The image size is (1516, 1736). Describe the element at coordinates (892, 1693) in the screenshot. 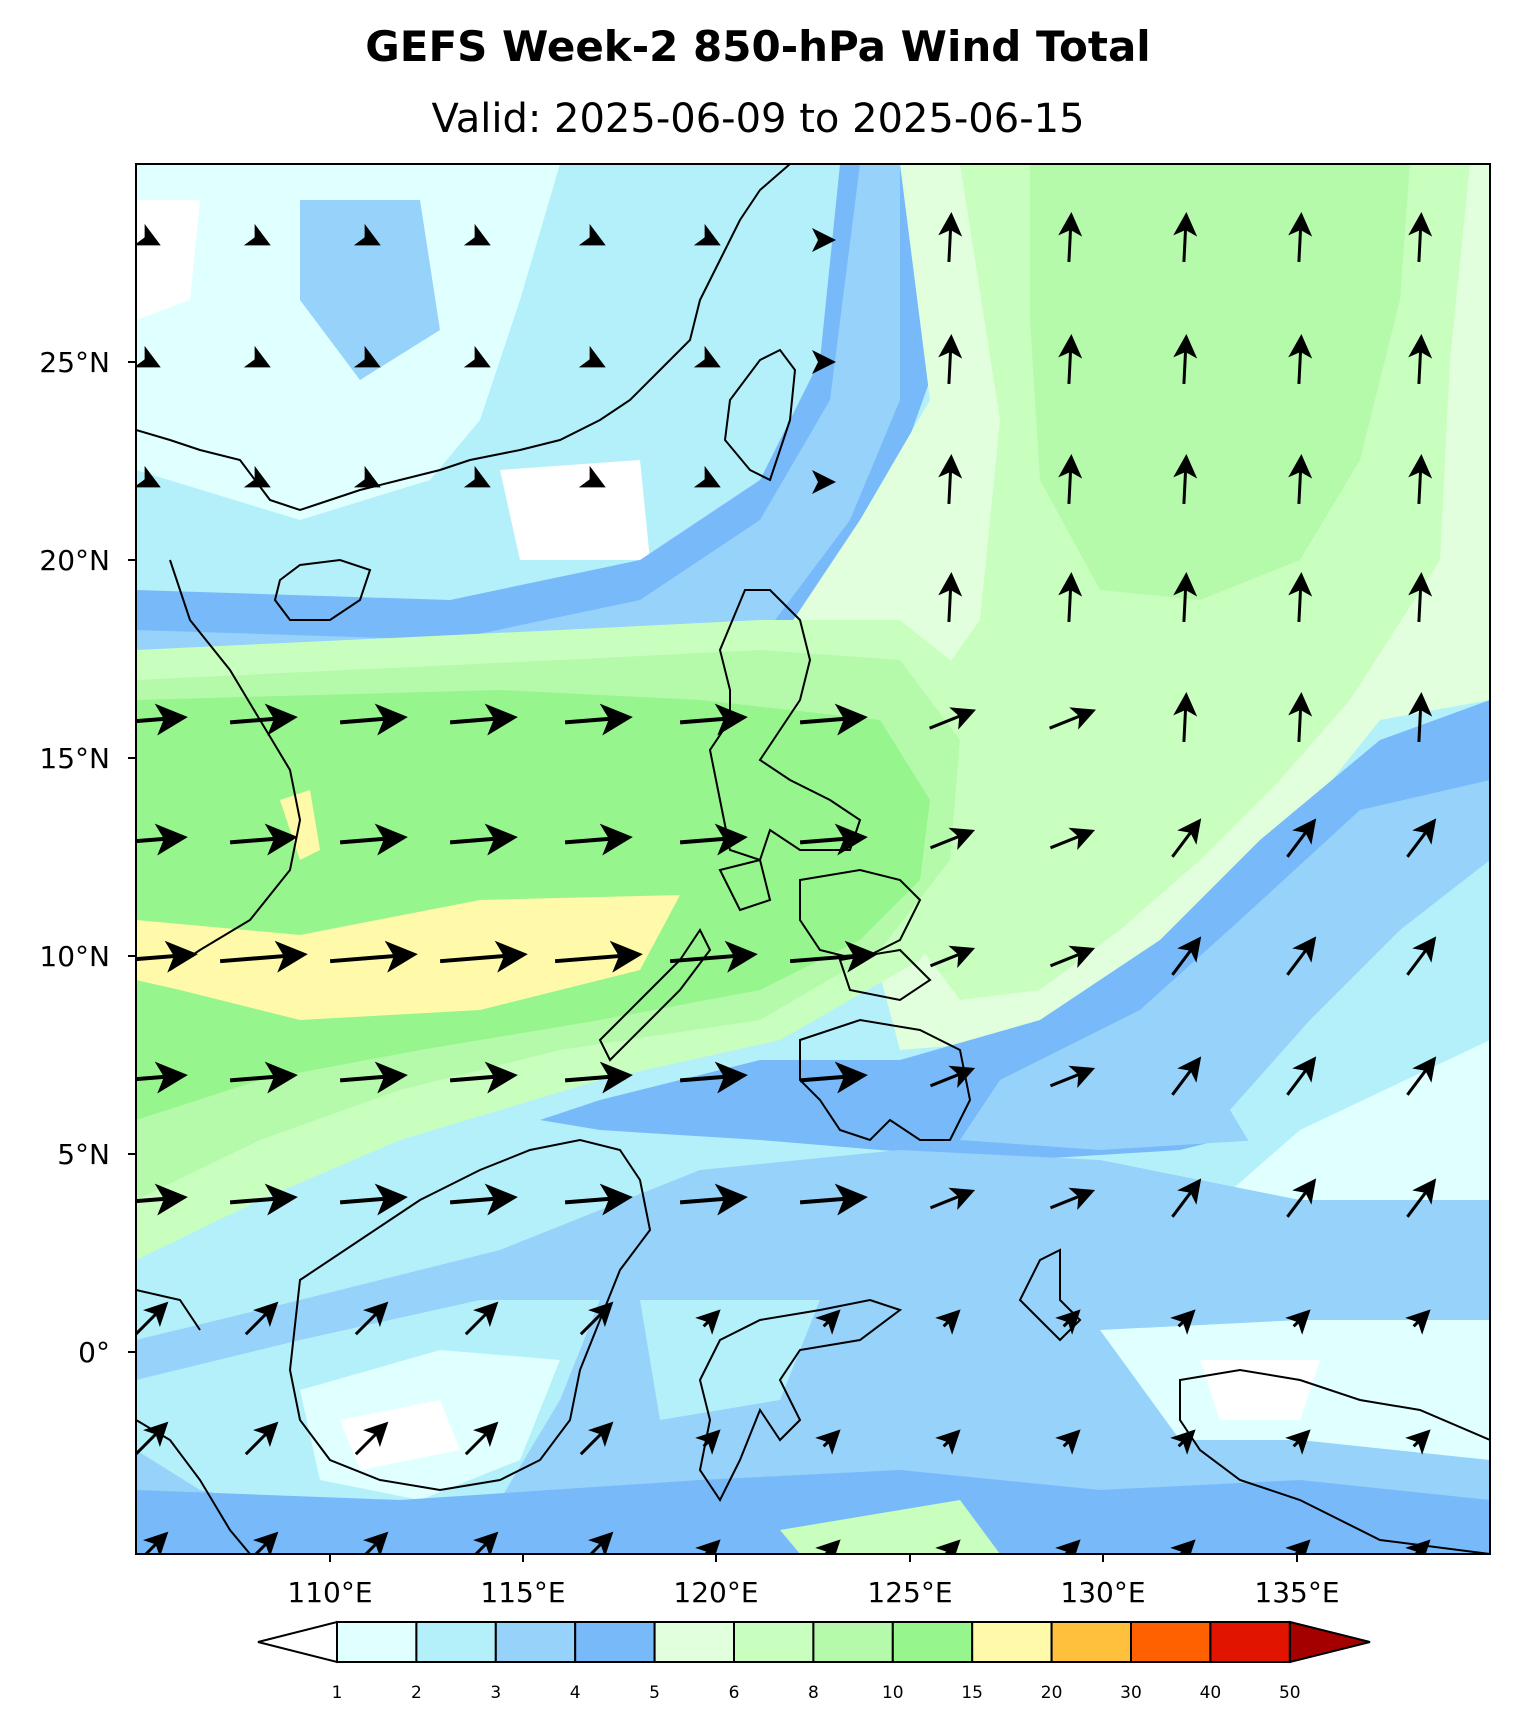

I see `colorbar-label: 10` at that location.